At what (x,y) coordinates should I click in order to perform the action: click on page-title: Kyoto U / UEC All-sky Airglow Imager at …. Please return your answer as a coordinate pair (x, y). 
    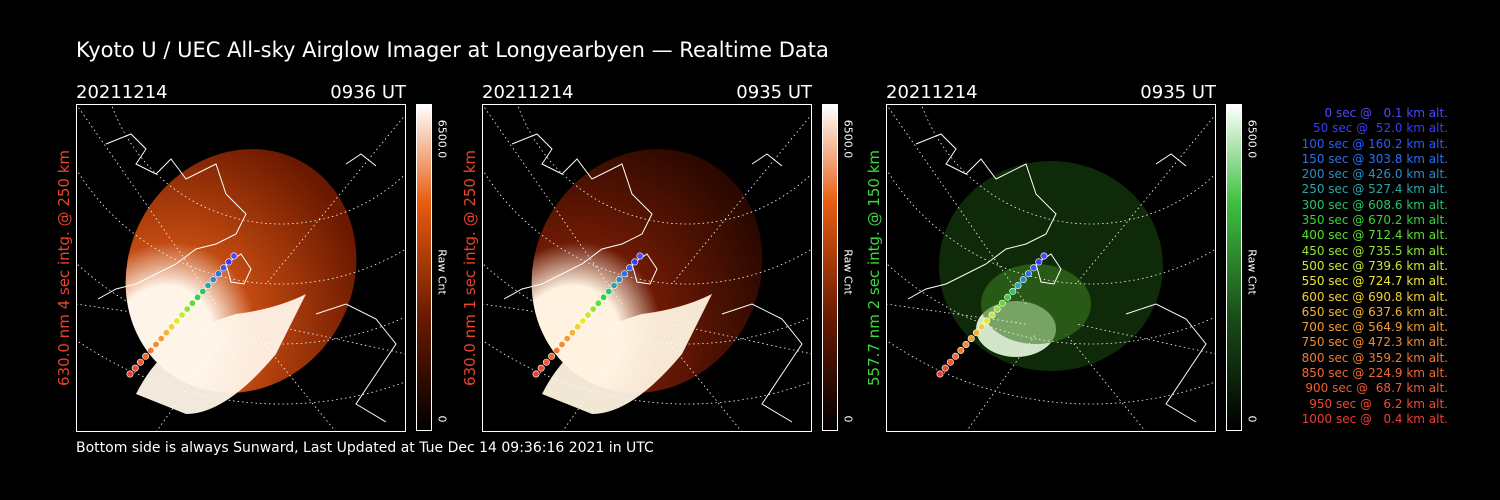
    Looking at the image, I should click on (452, 50).